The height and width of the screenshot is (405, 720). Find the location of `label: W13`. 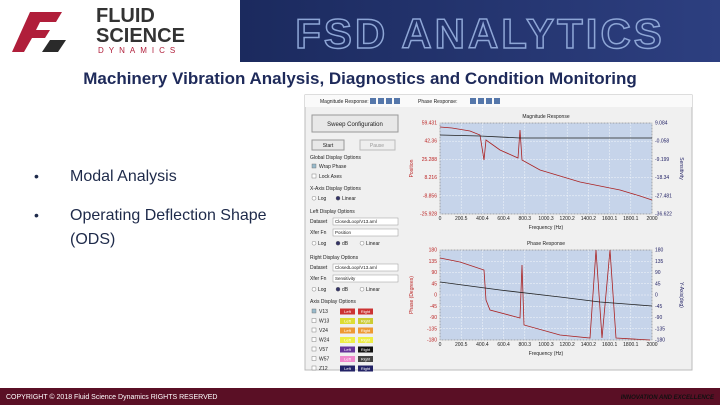

label: W13 is located at coordinates (324, 322).